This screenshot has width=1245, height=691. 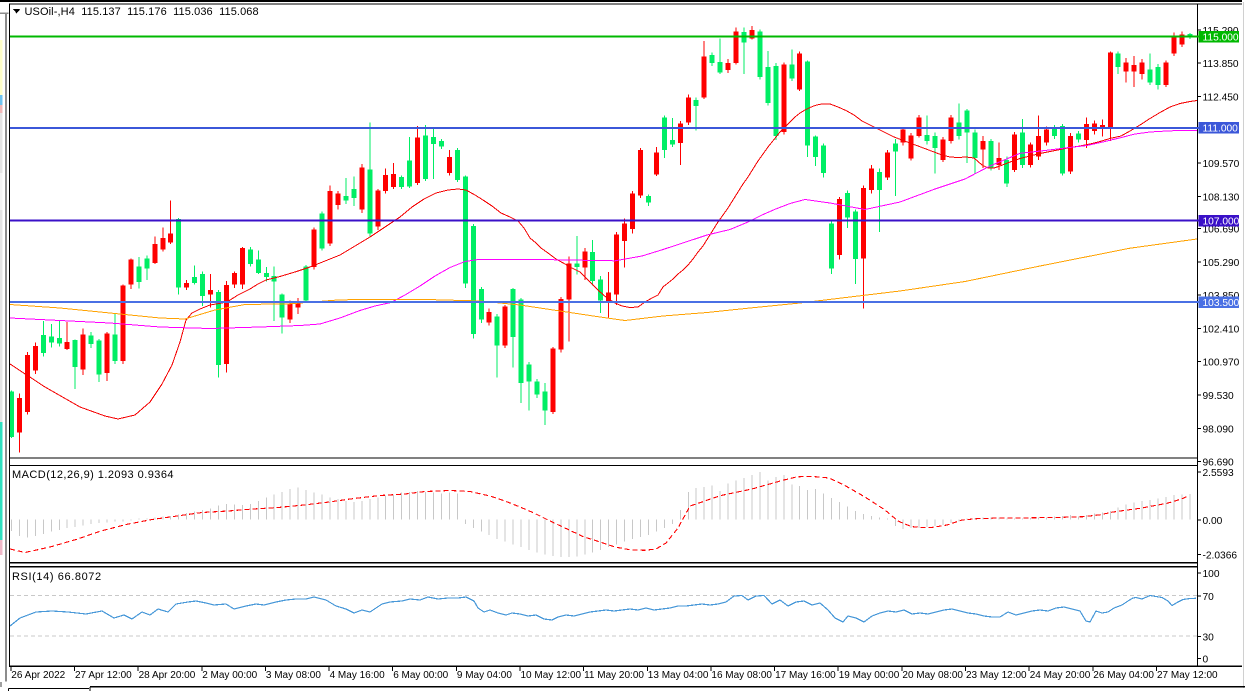 I want to click on svg-text: 3 May 08:00, so click(x=293, y=675).